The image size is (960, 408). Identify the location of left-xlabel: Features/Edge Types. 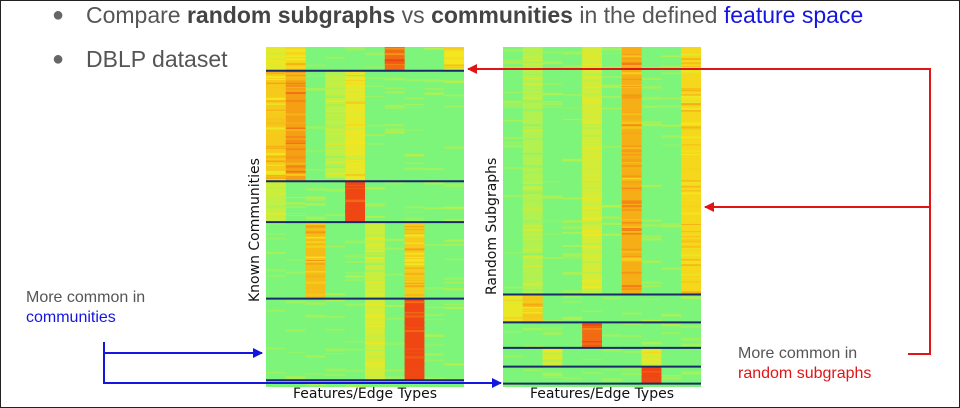
(365, 394).